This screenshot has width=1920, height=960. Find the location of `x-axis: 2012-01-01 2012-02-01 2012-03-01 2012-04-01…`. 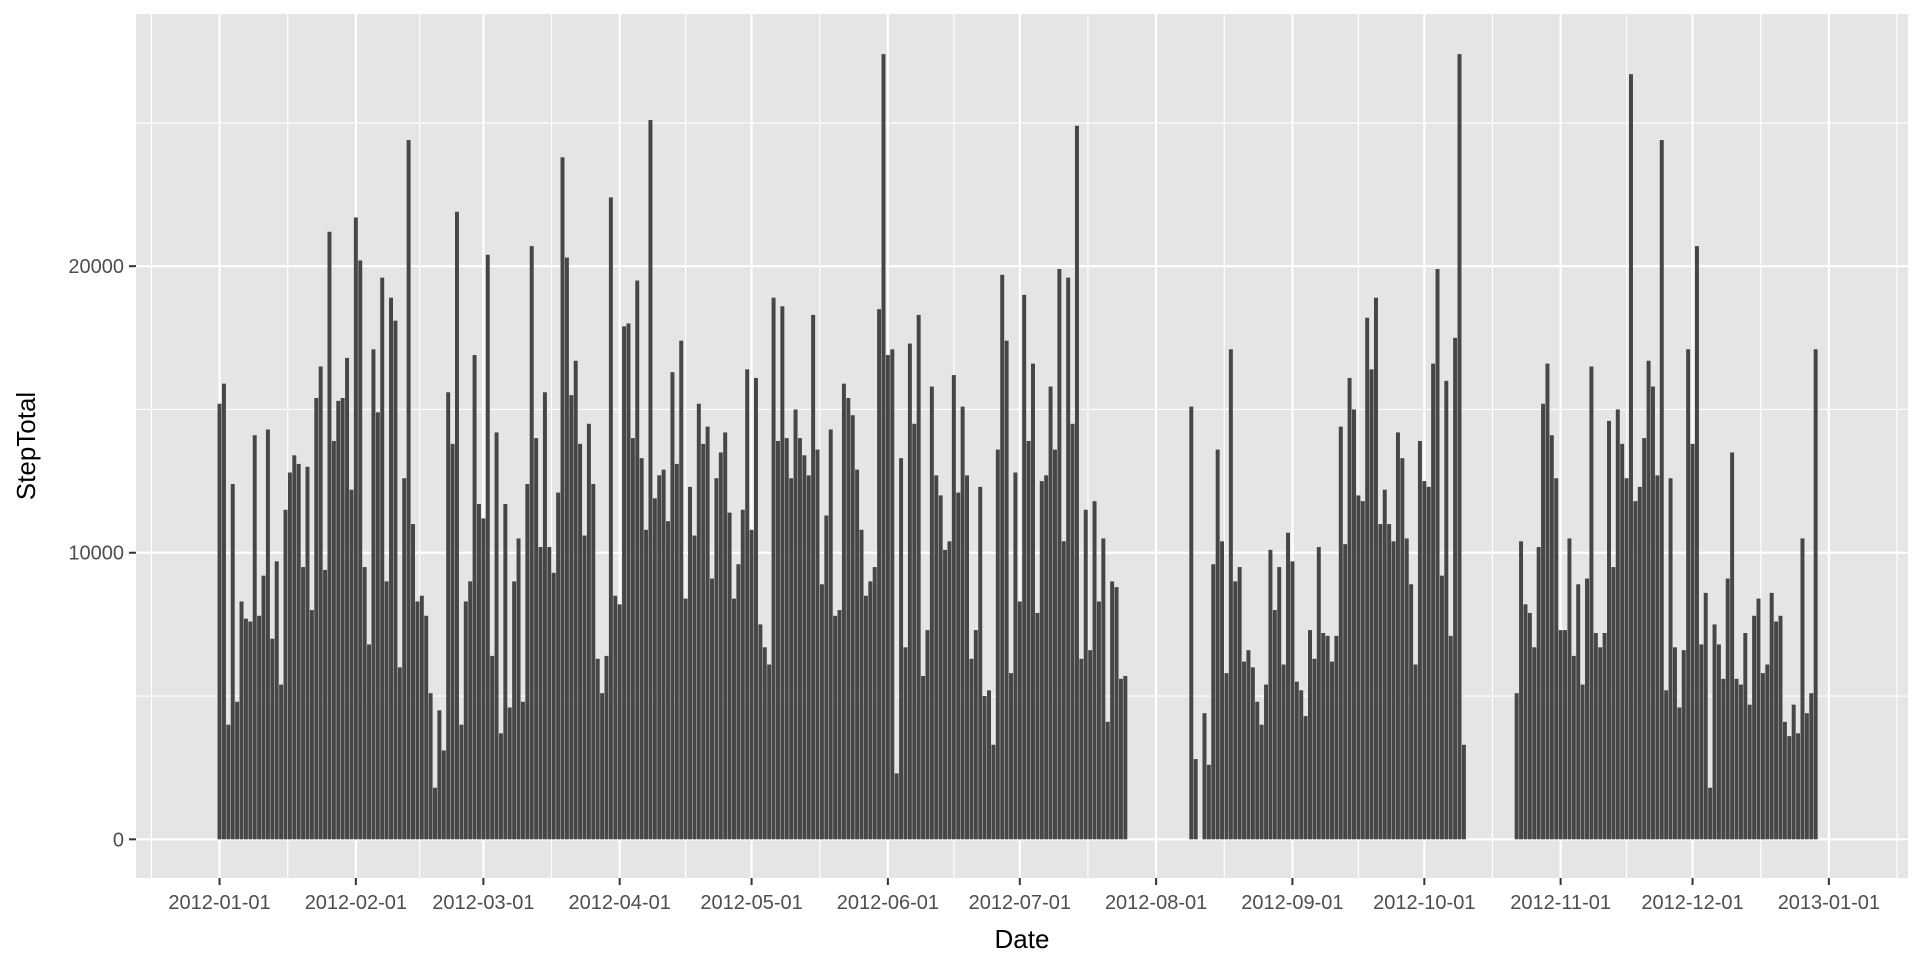

x-axis: 2012-01-01 2012-02-01 2012-03-01 2012-04-01… is located at coordinates (1024, 896).